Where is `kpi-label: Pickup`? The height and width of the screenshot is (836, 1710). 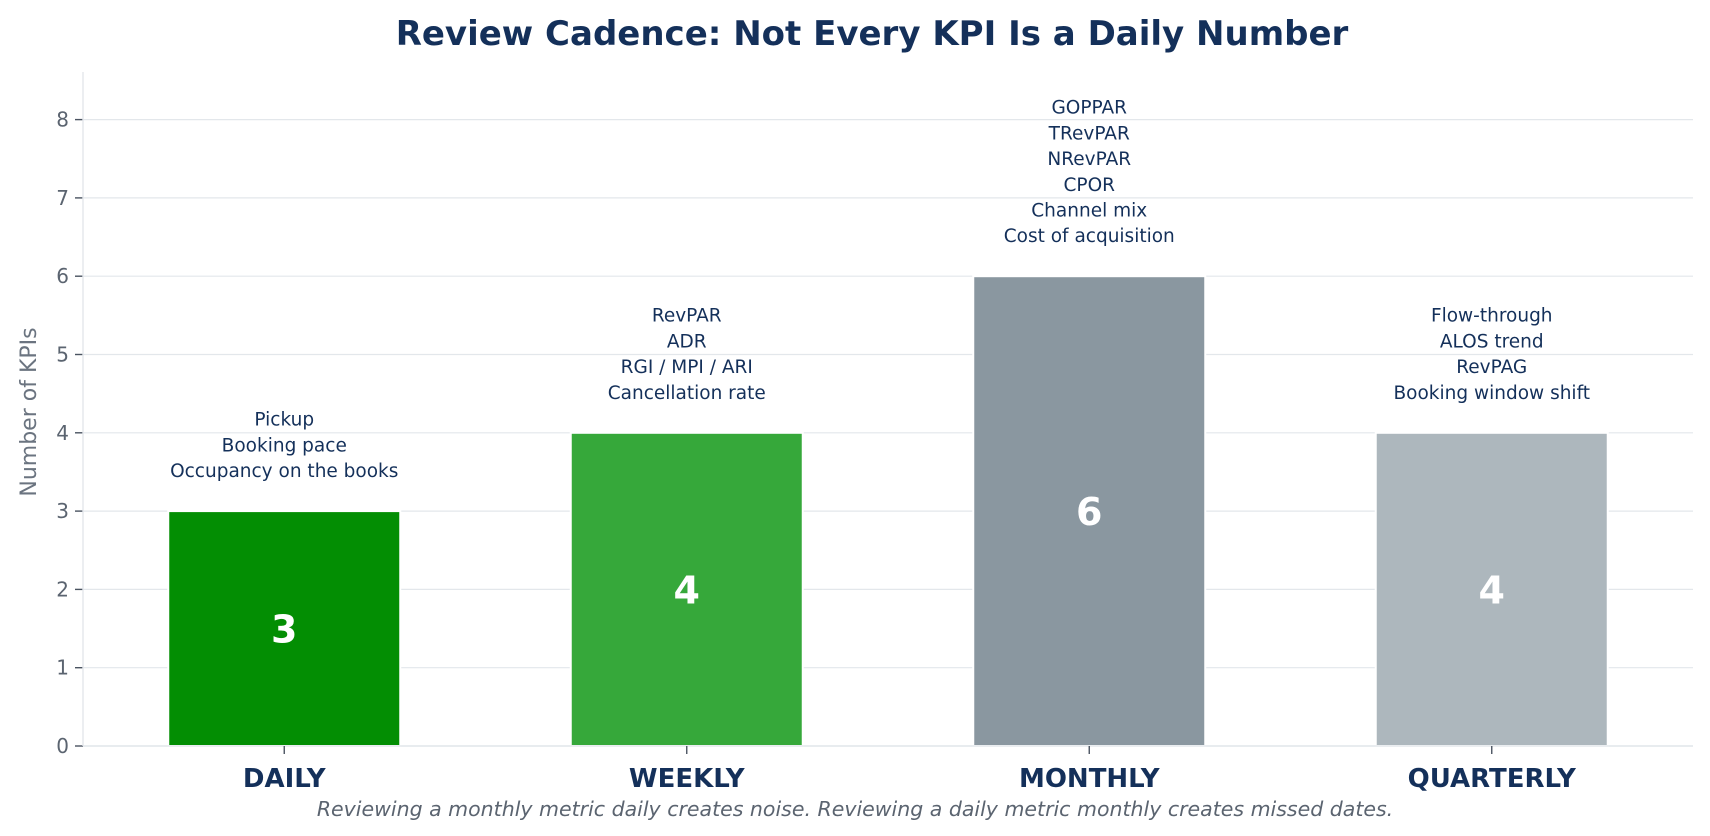
kpi-label: Pickup is located at coordinates (284, 420).